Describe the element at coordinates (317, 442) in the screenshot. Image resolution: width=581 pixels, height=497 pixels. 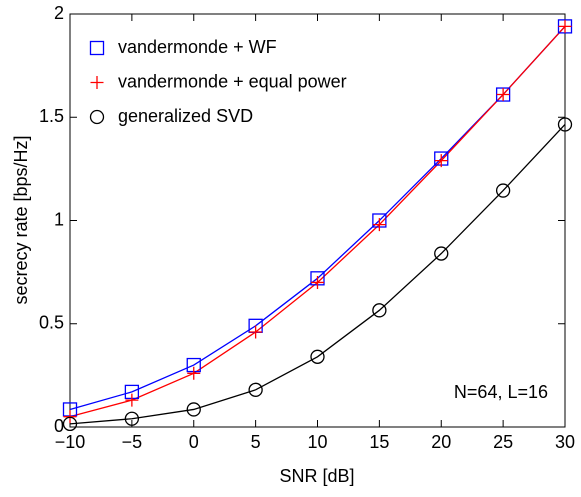
I see `x-tick-label: 10` at that location.